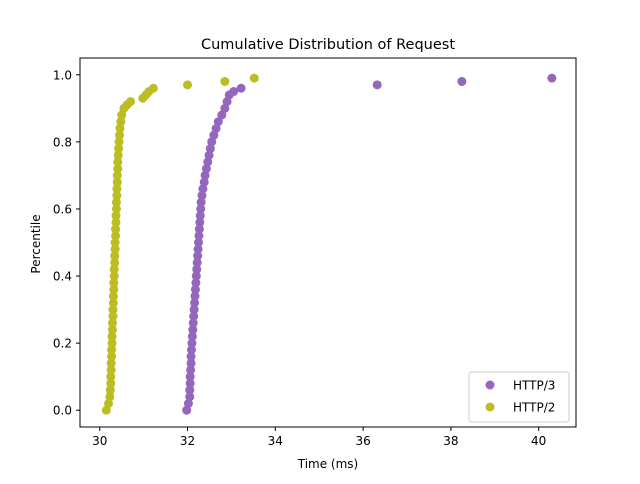 This screenshot has width=640, height=484. I want to click on y-tick-label-5: 1.0, so click(62, 75).